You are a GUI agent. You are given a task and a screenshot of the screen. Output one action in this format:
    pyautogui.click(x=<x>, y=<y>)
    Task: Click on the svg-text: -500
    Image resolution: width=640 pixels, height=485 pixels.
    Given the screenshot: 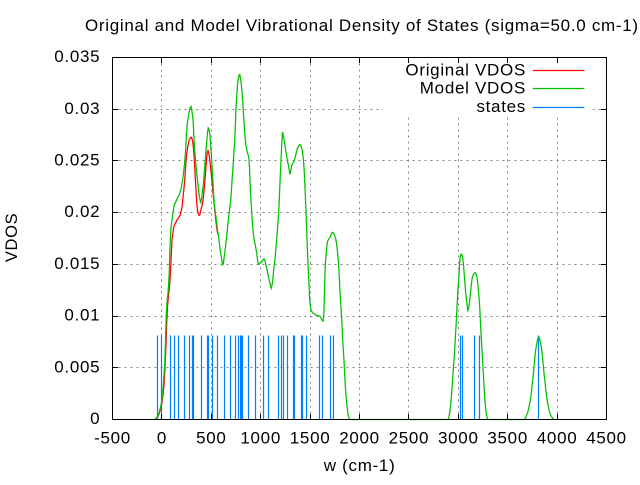 What is the action you would take?
    pyautogui.click(x=112, y=437)
    